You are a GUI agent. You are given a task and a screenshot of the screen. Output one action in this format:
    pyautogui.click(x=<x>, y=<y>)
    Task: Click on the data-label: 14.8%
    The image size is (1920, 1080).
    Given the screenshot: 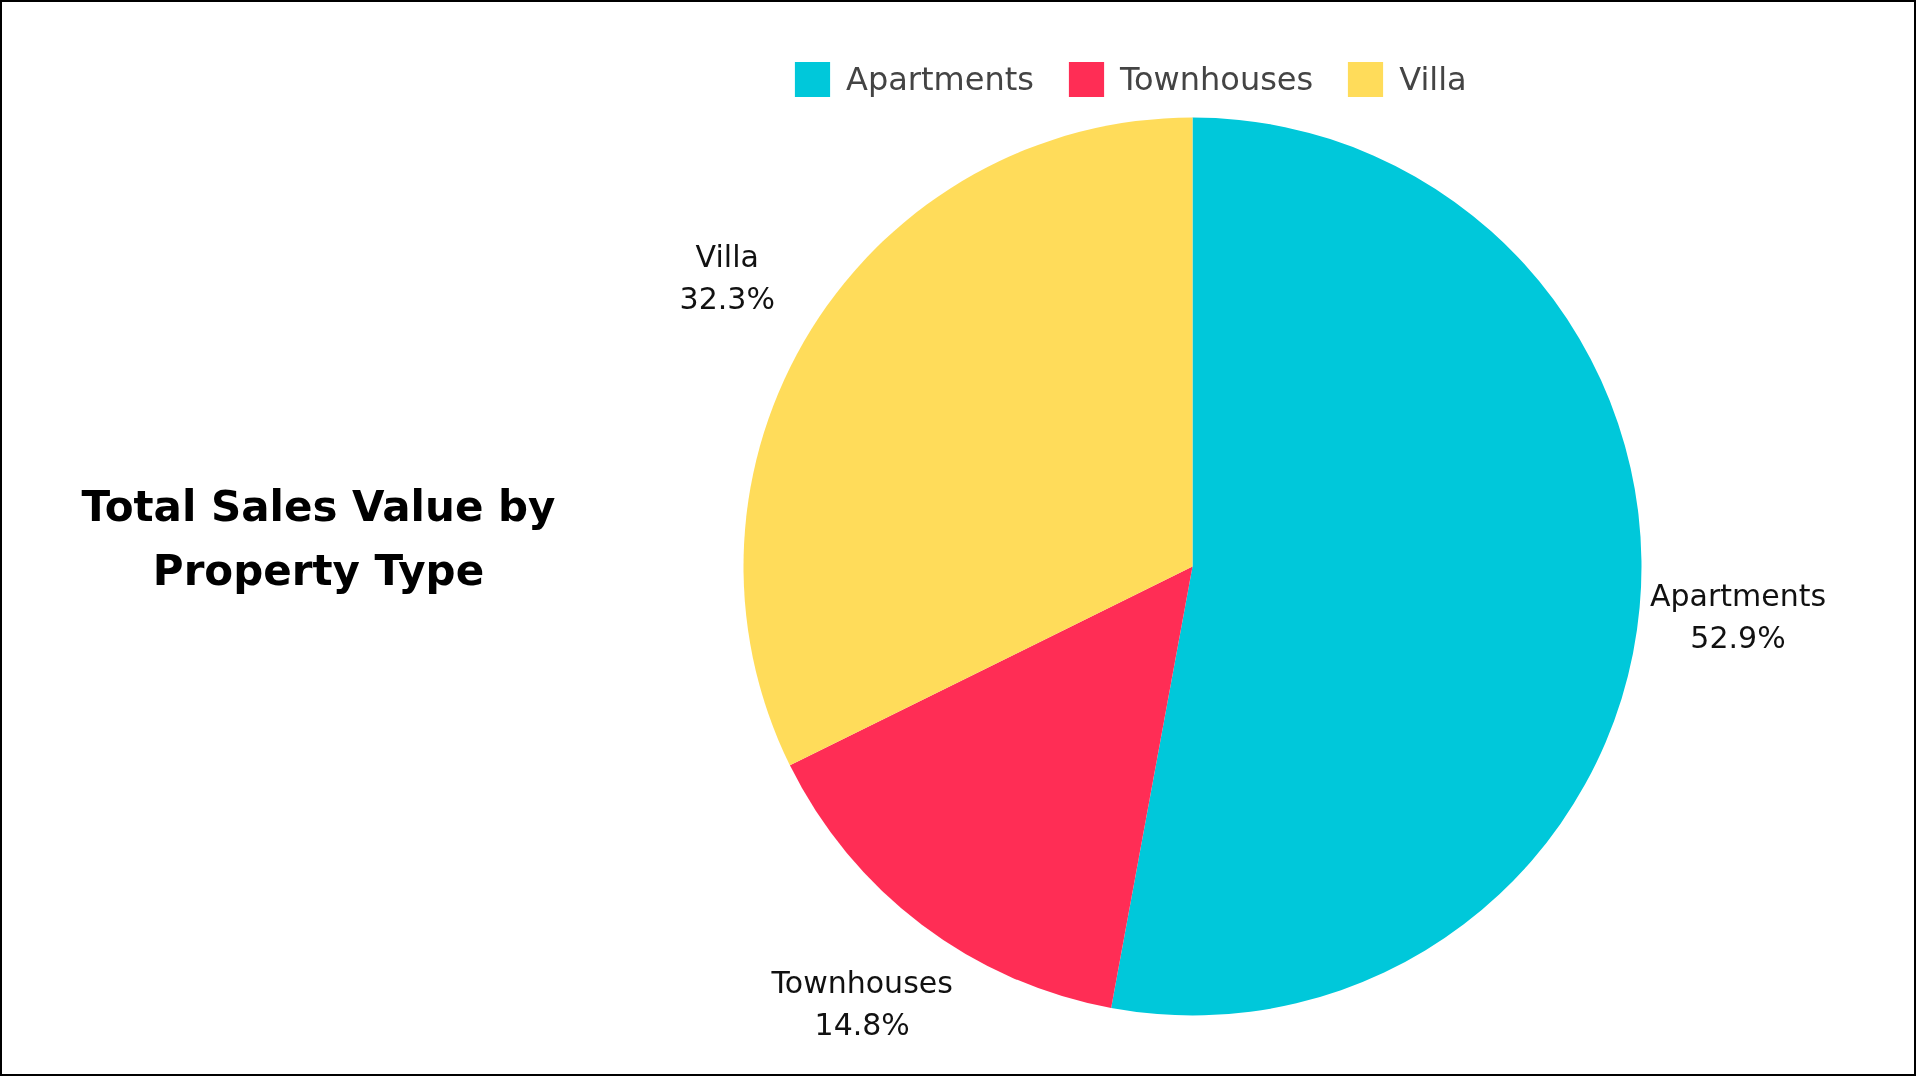 What is the action you would take?
    pyautogui.click(x=862, y=1025)
    